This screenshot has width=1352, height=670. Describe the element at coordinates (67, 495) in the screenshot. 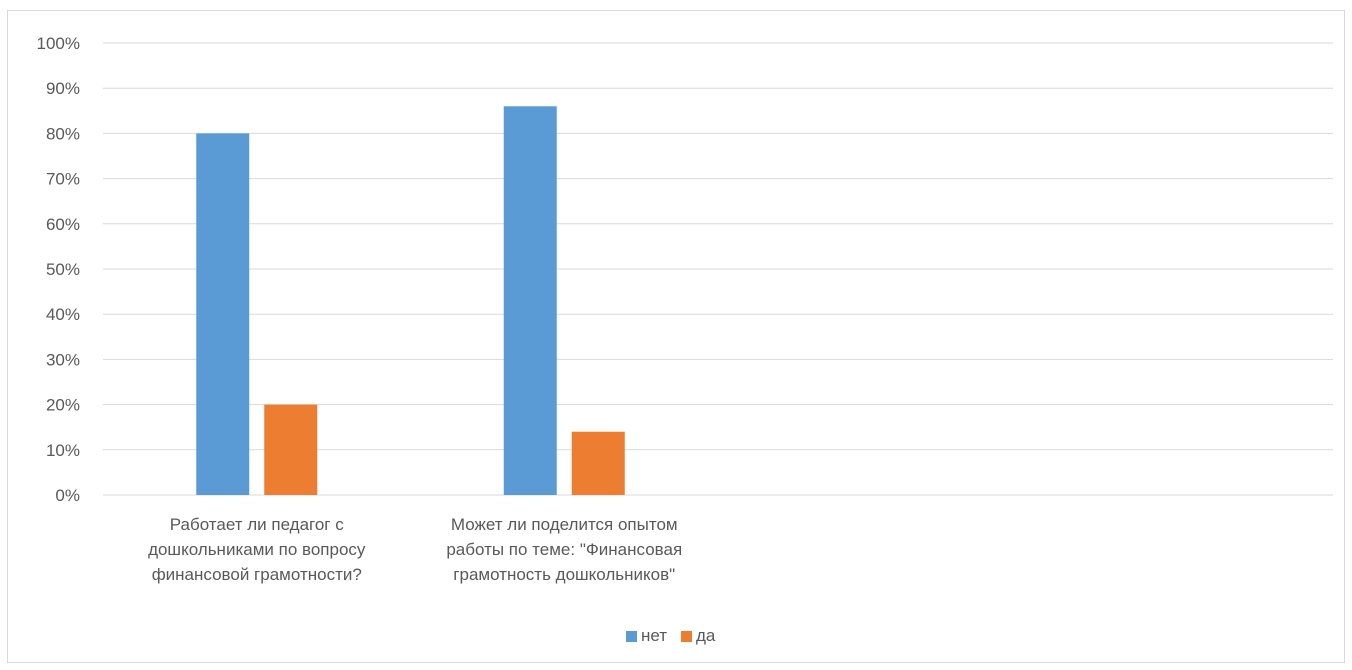

I see `y-tick-label: 0%` at that location.